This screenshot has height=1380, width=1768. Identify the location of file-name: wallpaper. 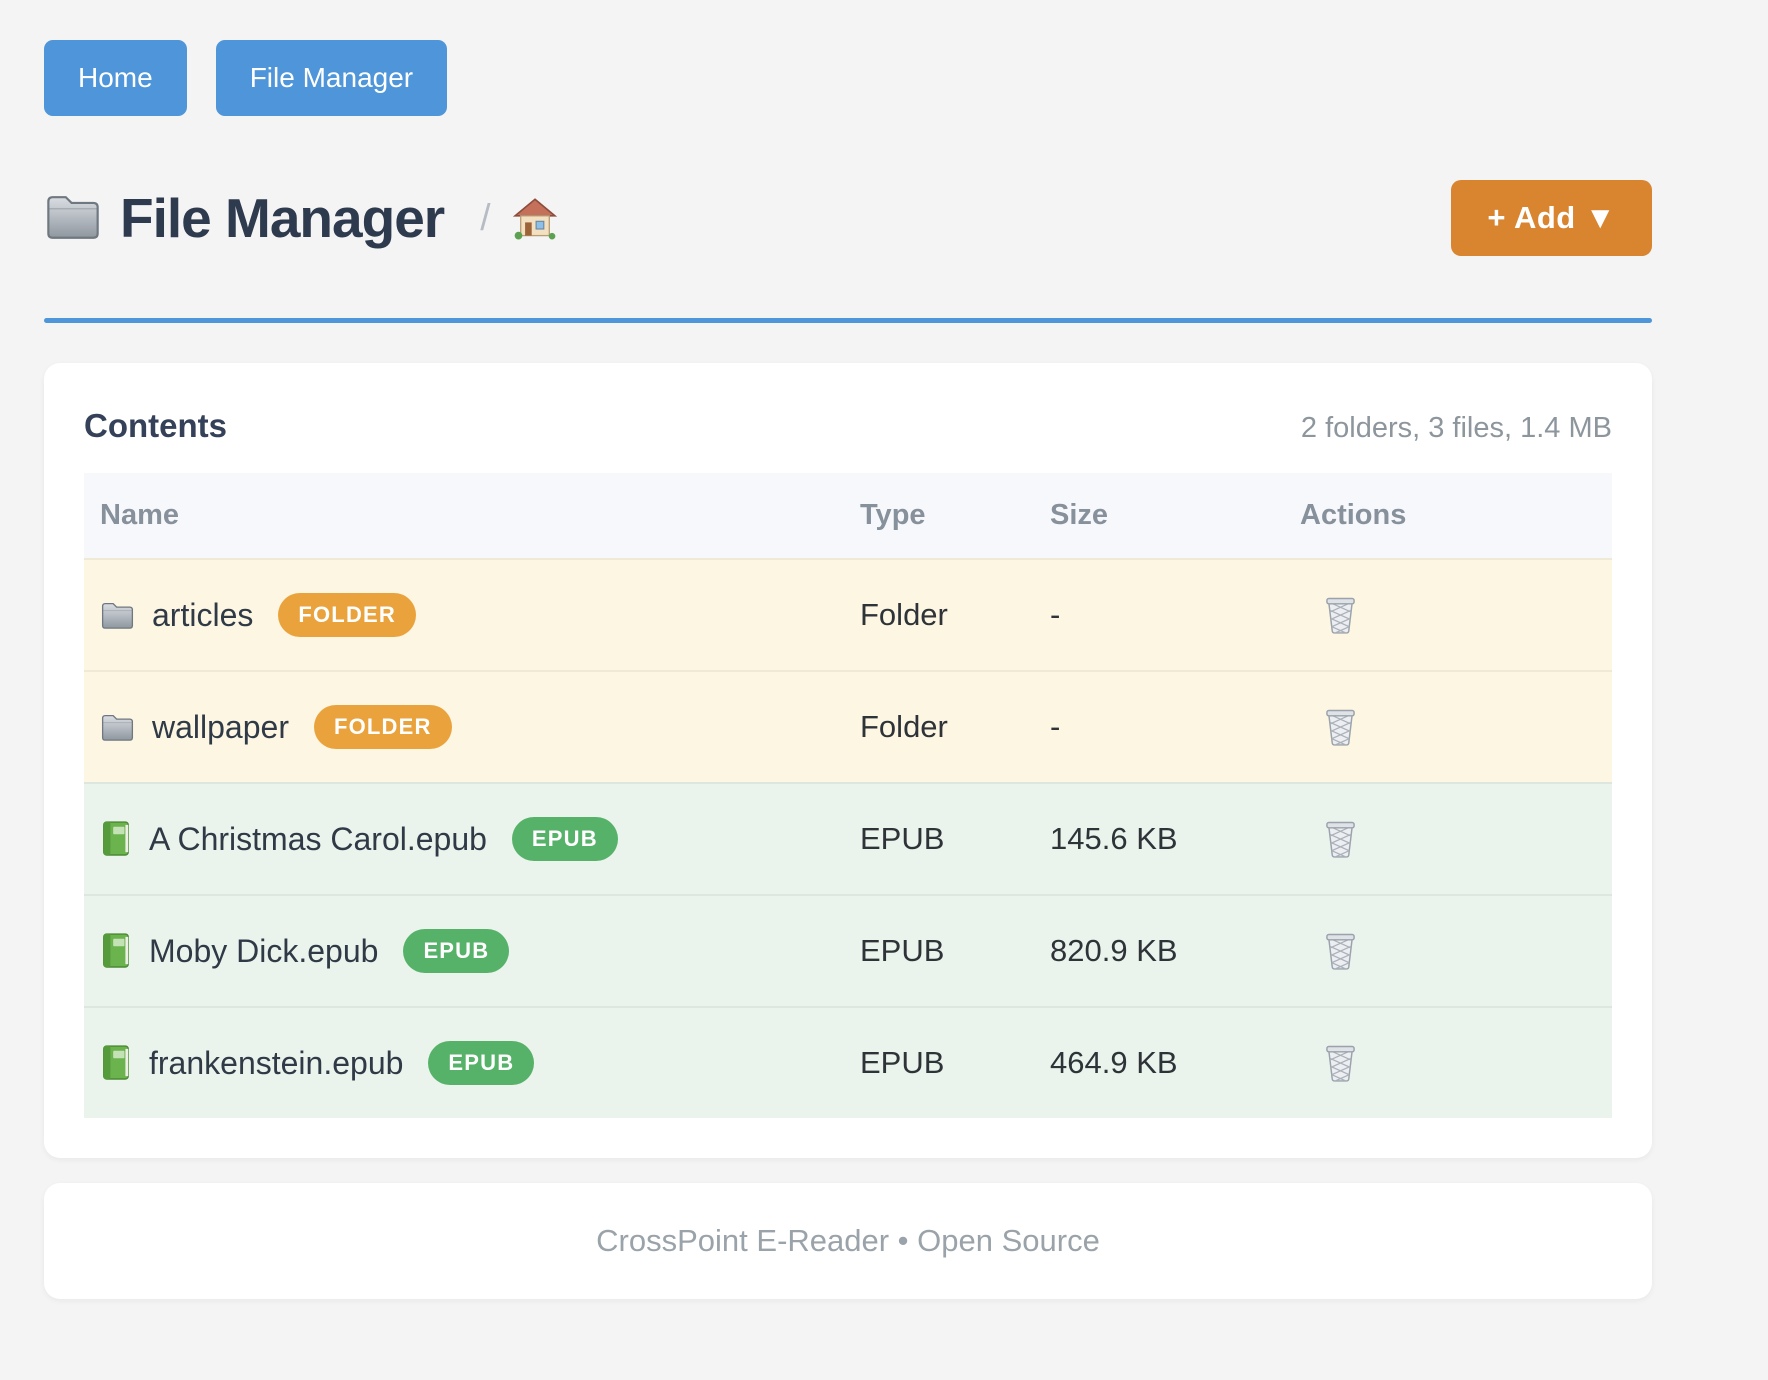
(220, 726).